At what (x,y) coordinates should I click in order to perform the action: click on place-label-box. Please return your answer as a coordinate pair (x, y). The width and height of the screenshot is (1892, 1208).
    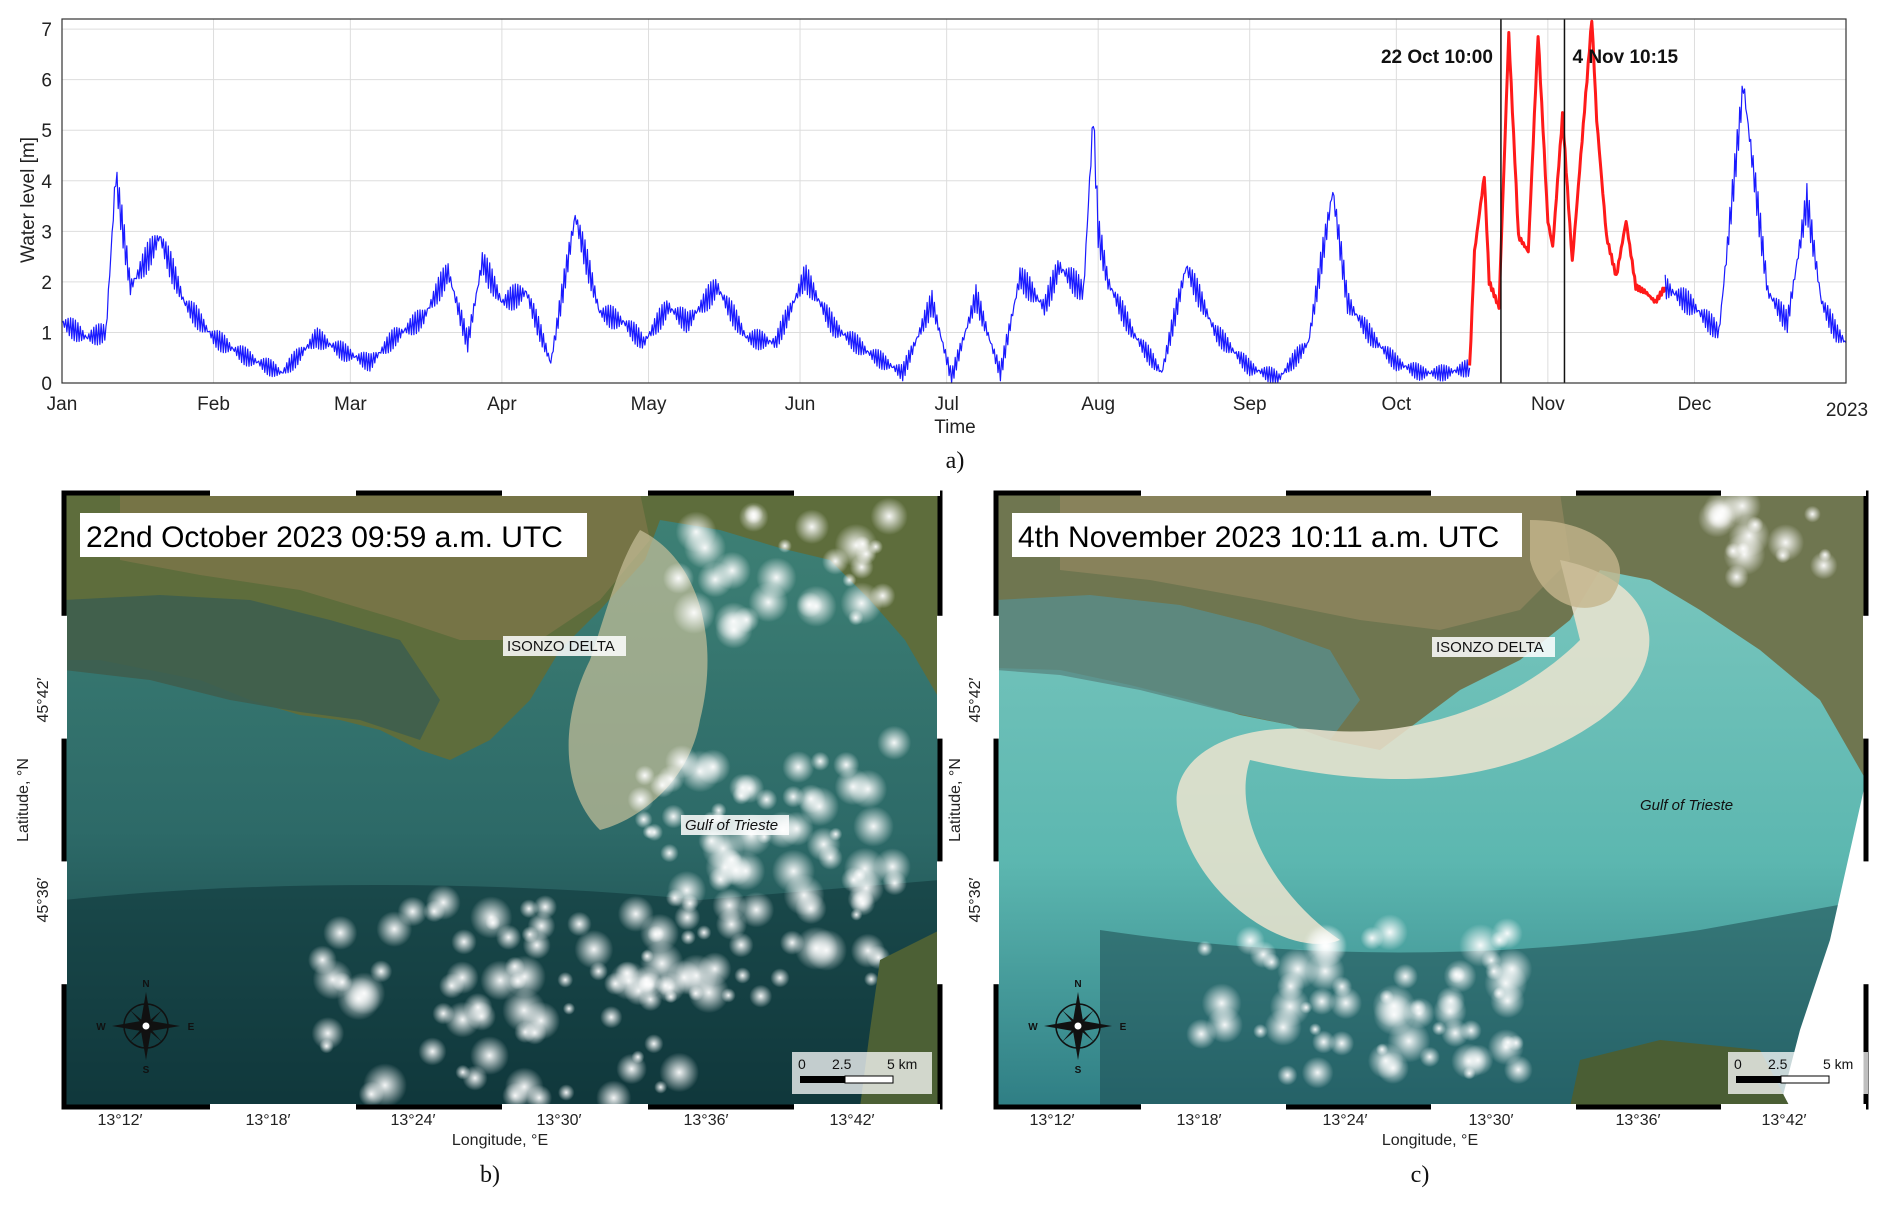
    Looking at the image, I should click on (1493, 647).